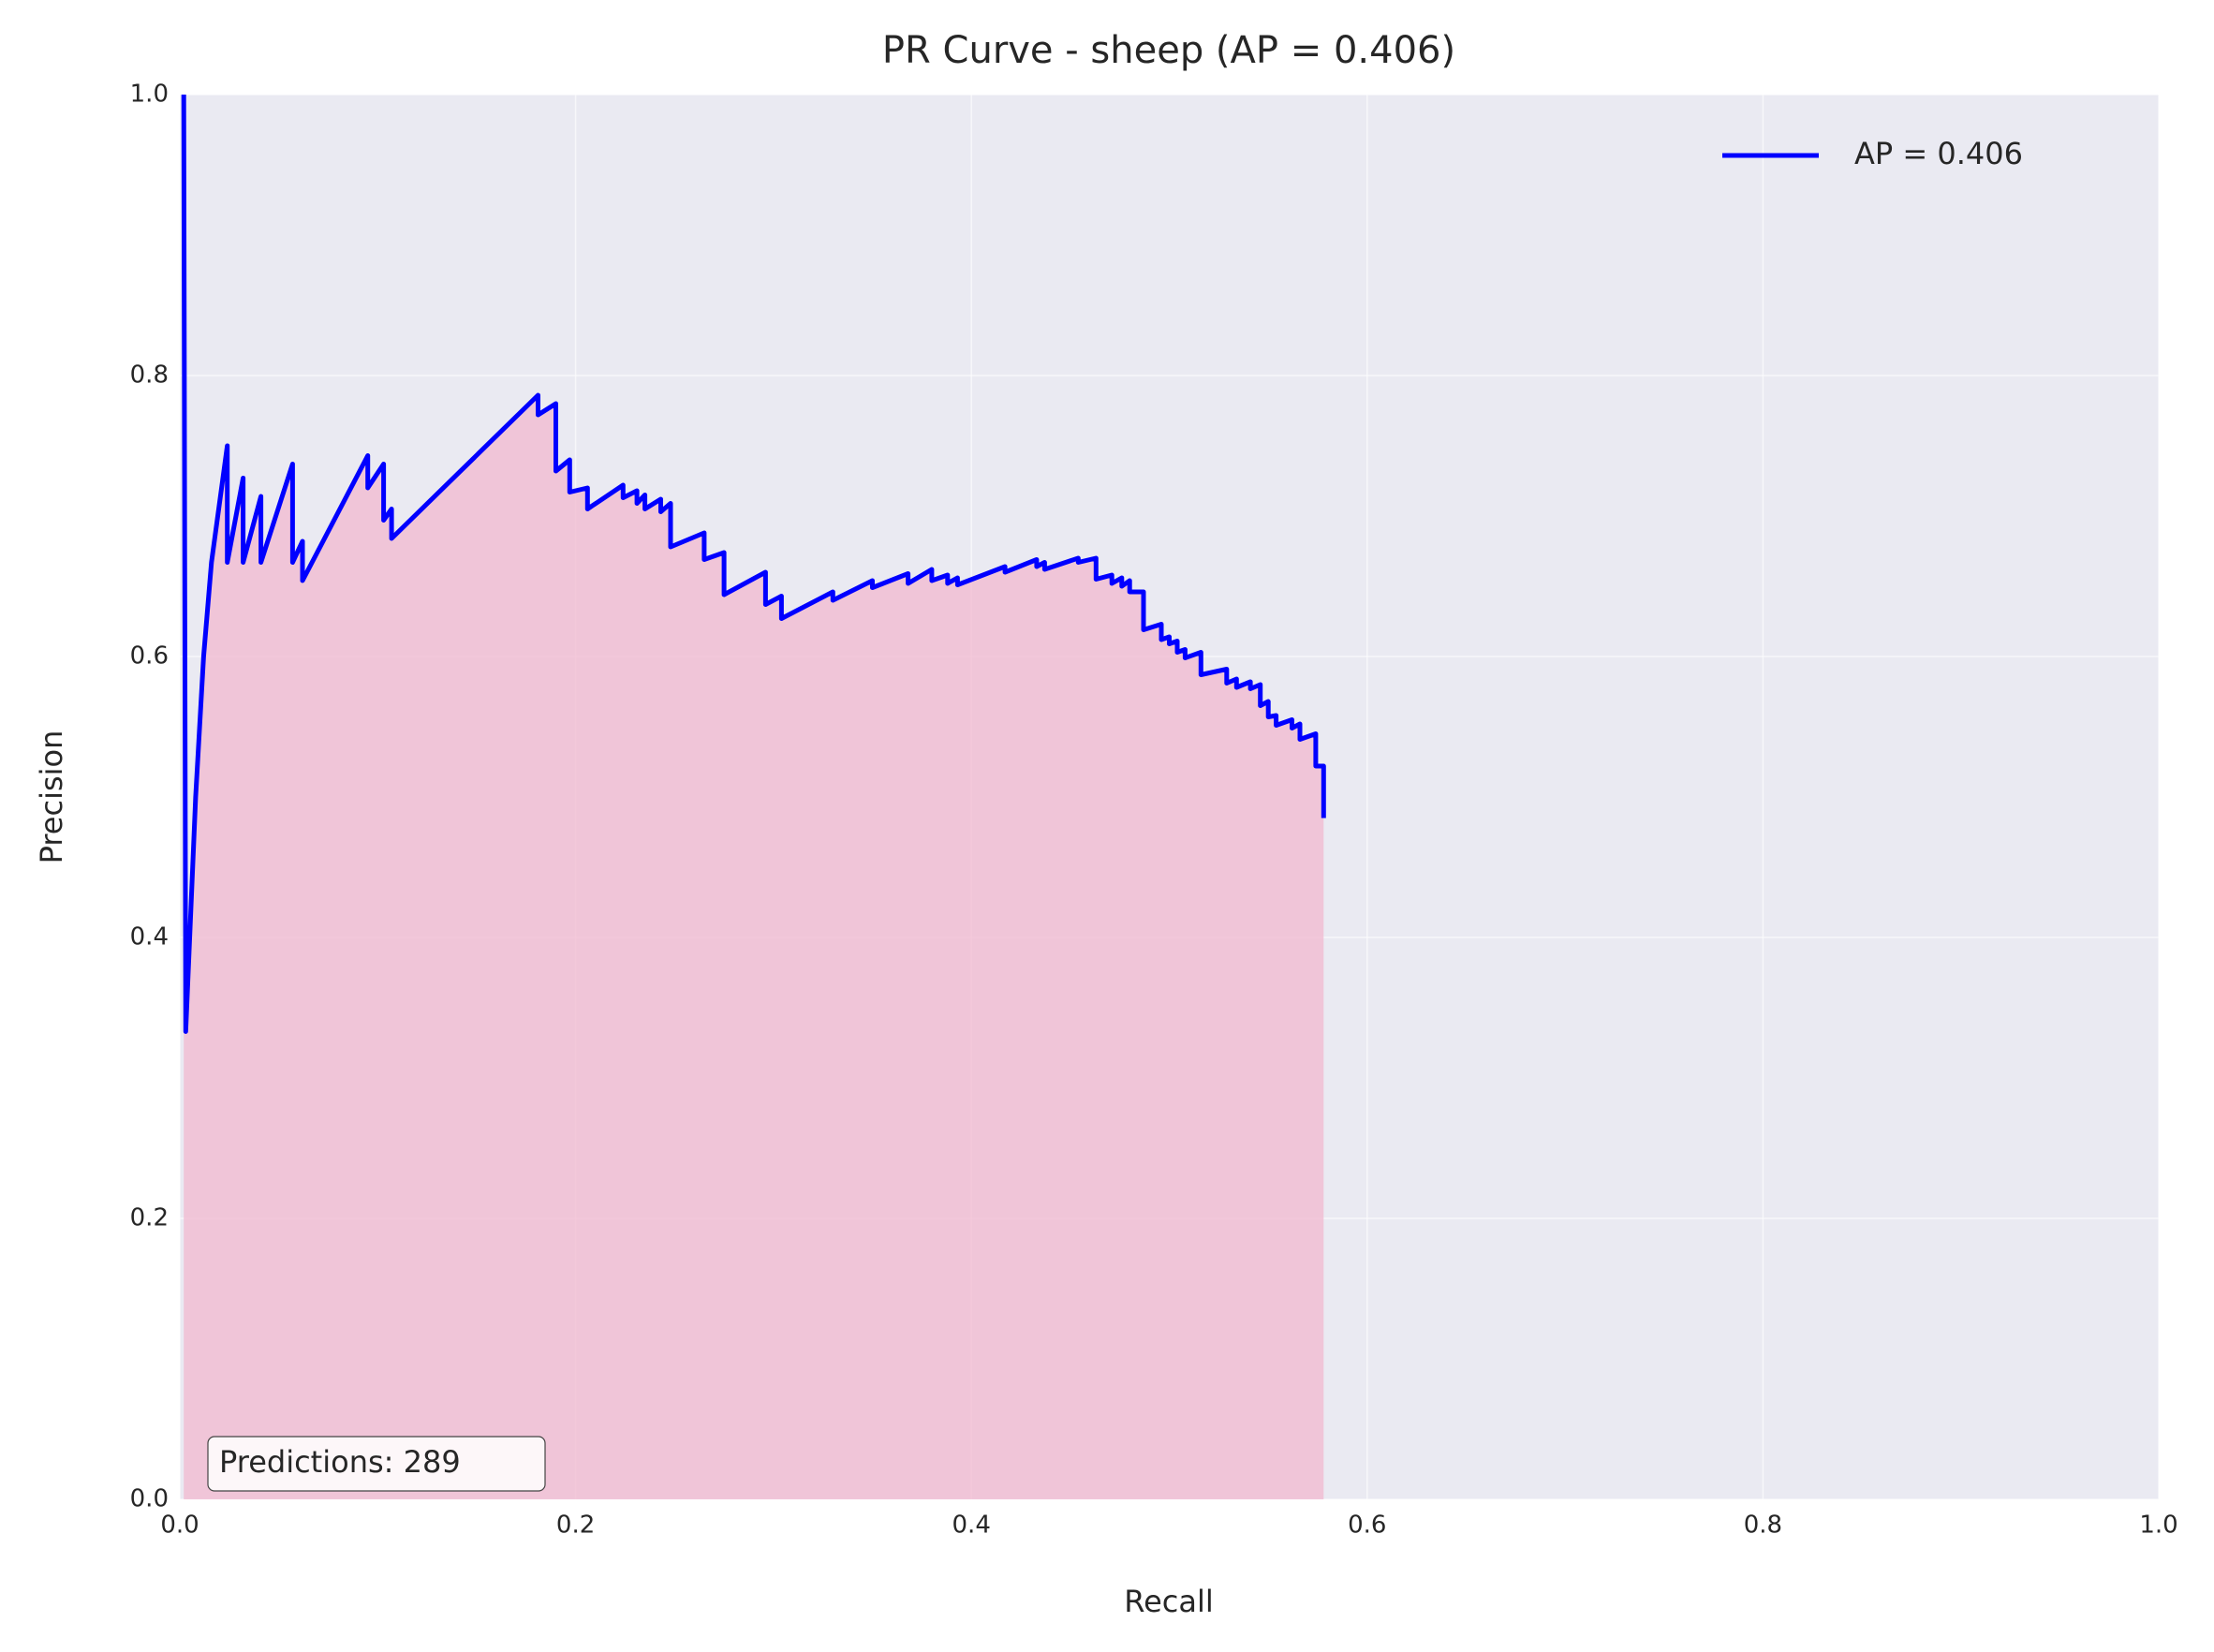 This screenshot has width=2214, height=1652. I want to click on annotation-box, so click(376, 1464).